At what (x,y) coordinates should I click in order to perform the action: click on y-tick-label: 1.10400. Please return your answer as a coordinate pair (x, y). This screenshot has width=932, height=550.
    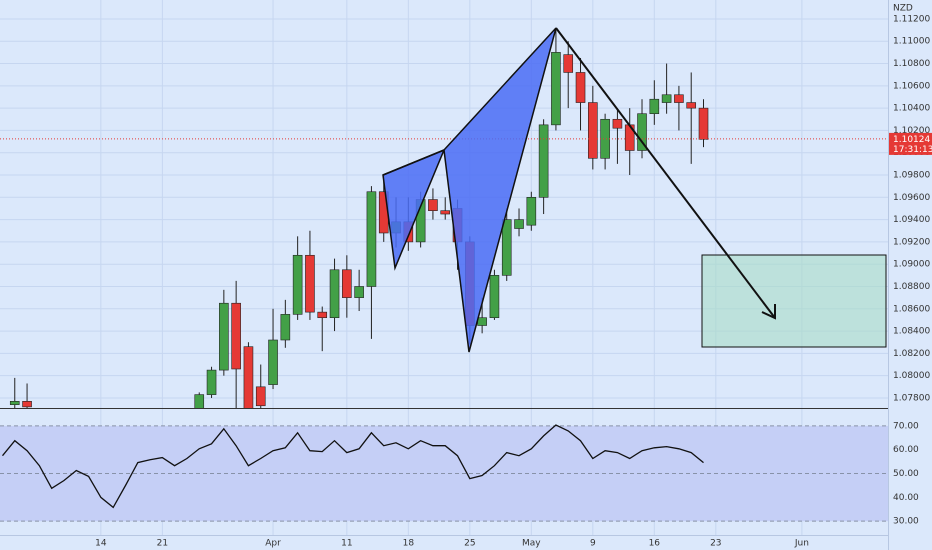
    Looking at the image, I should click on (911, 109).